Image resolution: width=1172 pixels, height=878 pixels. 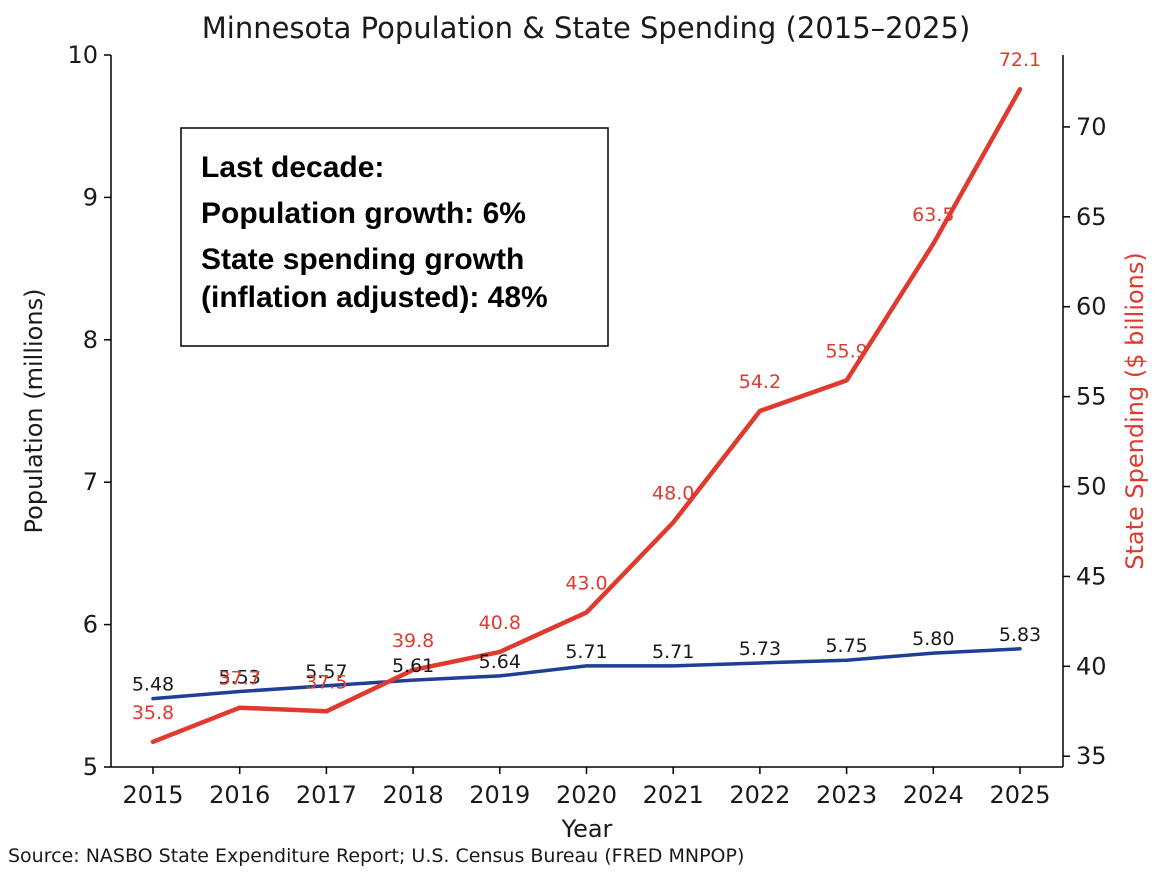 I want to click on population-data-label: 5.64, so click(x=500, y=662).